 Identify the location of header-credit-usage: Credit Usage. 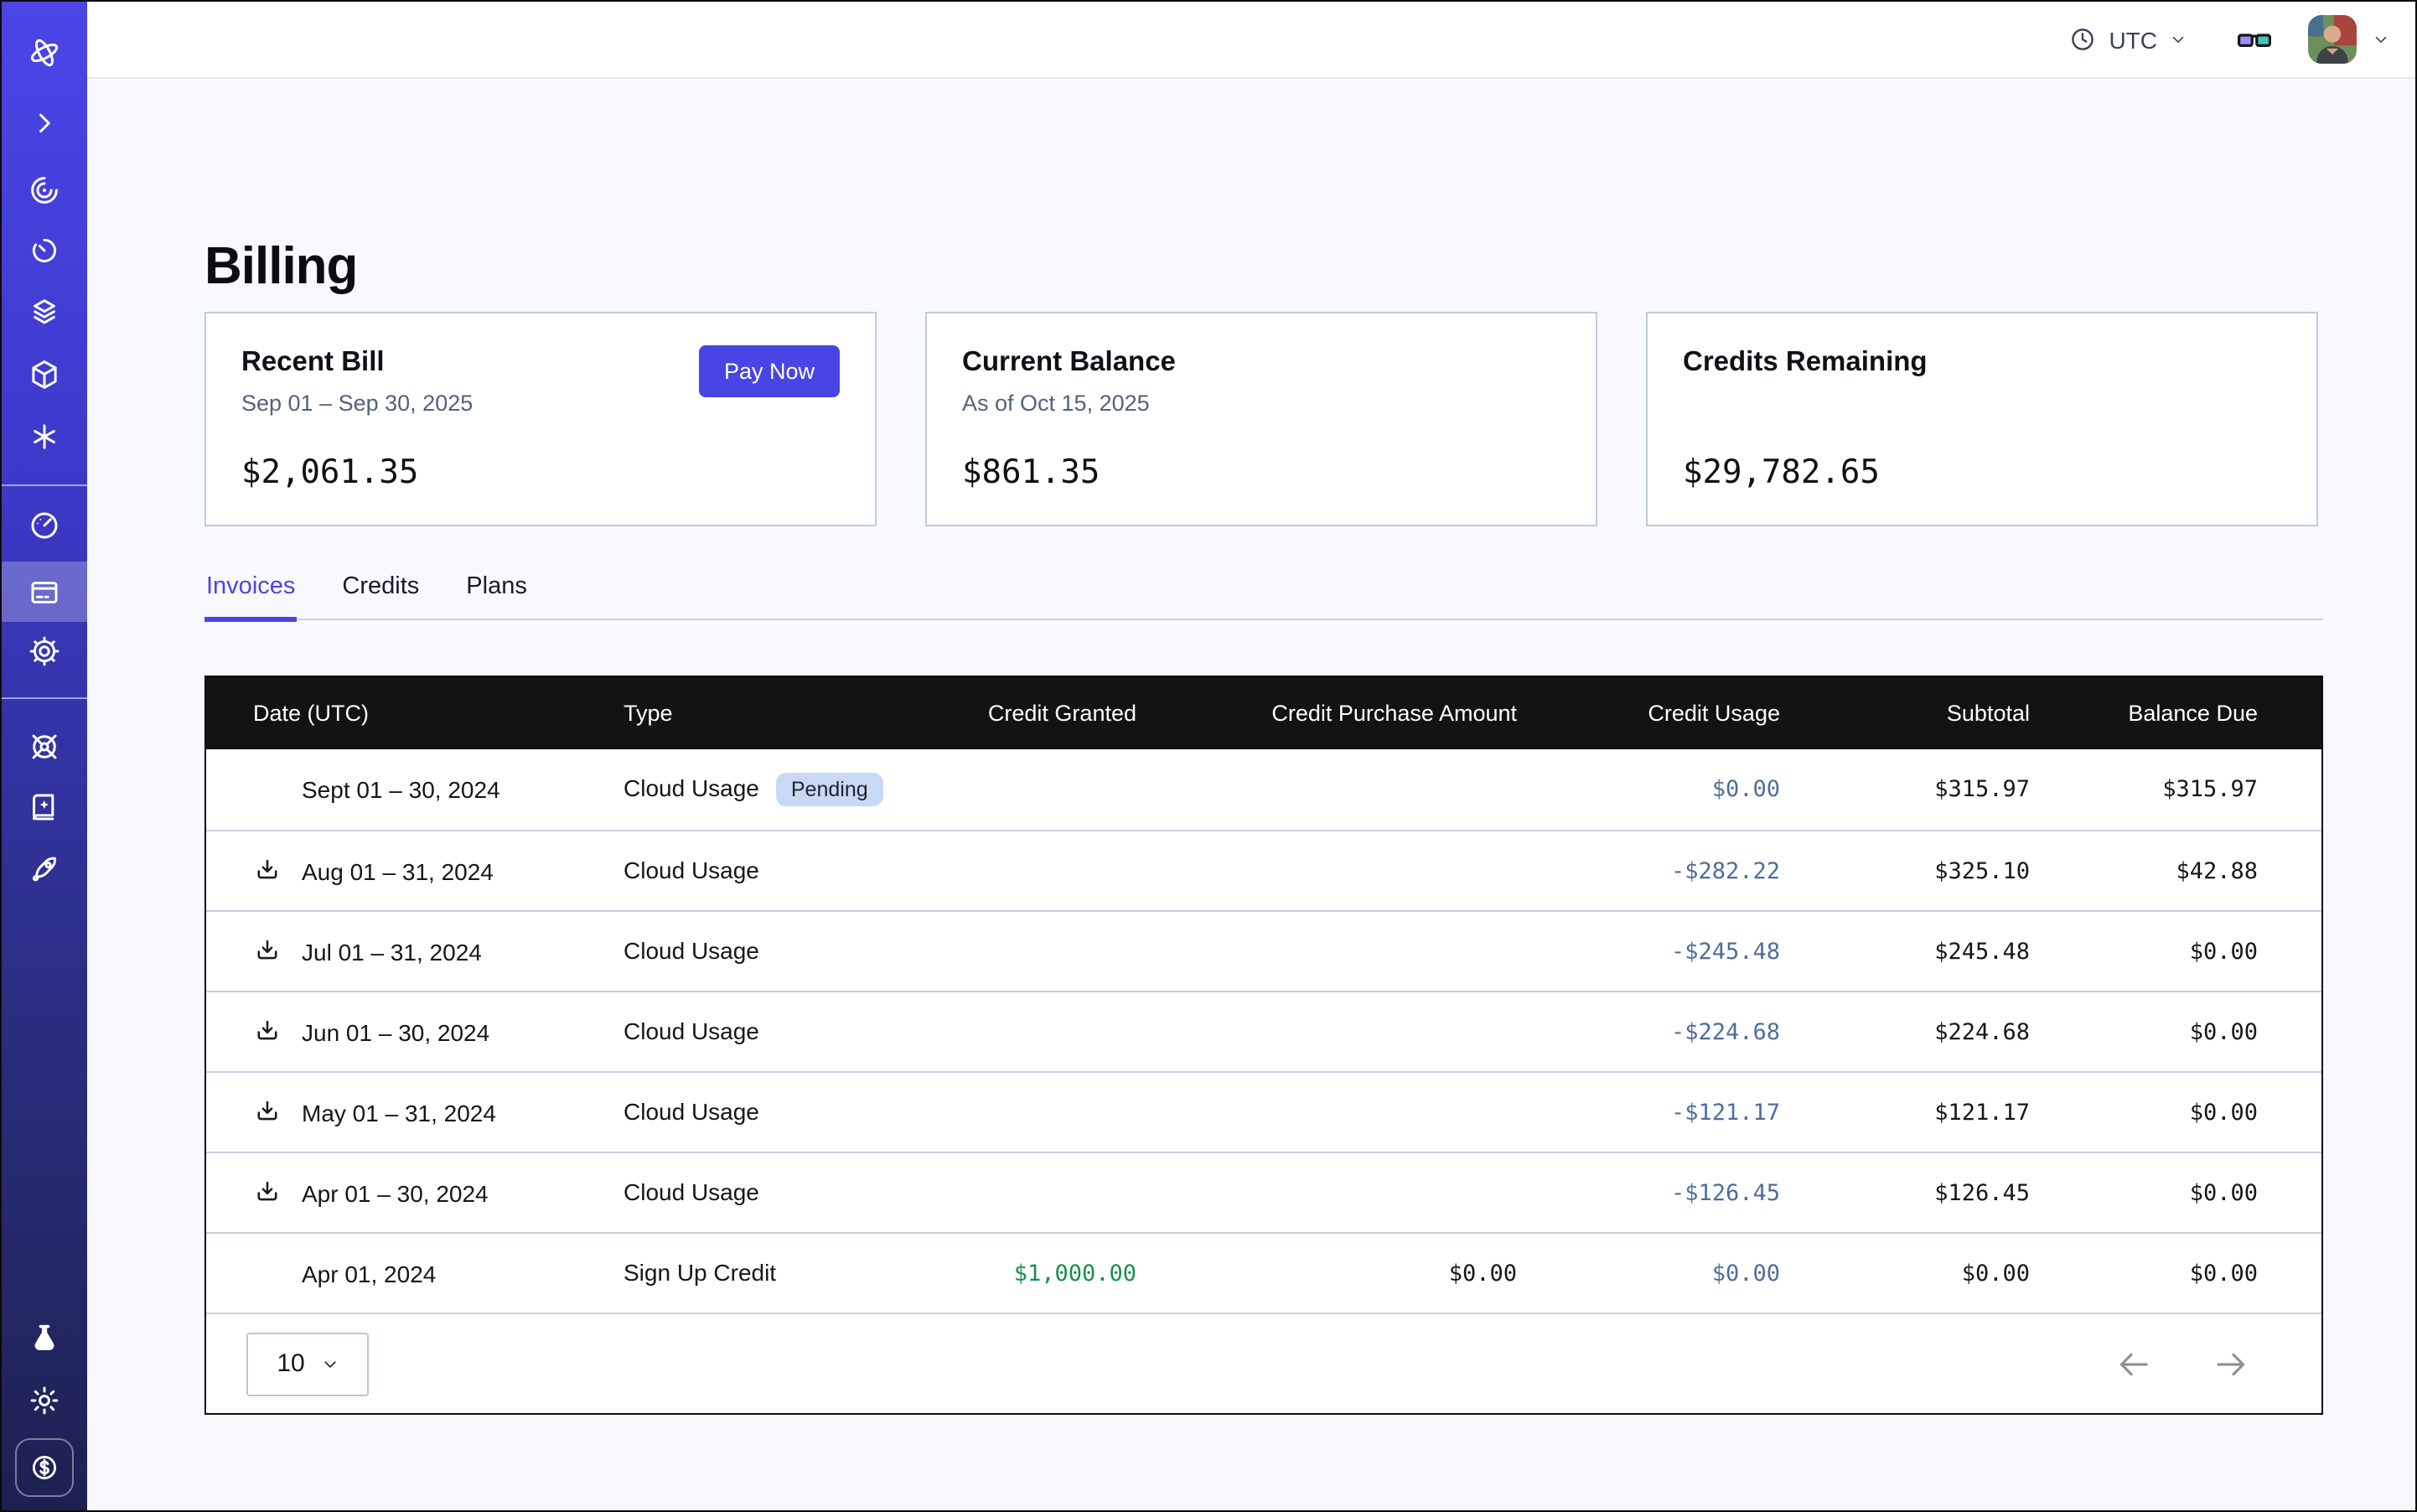
(1714, 713).